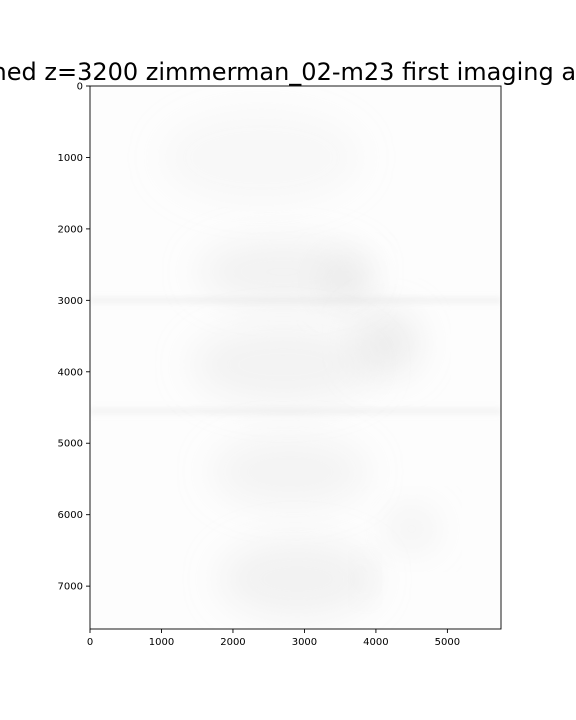 The image size is (576, 720). Describe the element at coordinates (70, 301) in the screenshot. I see `y-tick-label: 3000` at that location.